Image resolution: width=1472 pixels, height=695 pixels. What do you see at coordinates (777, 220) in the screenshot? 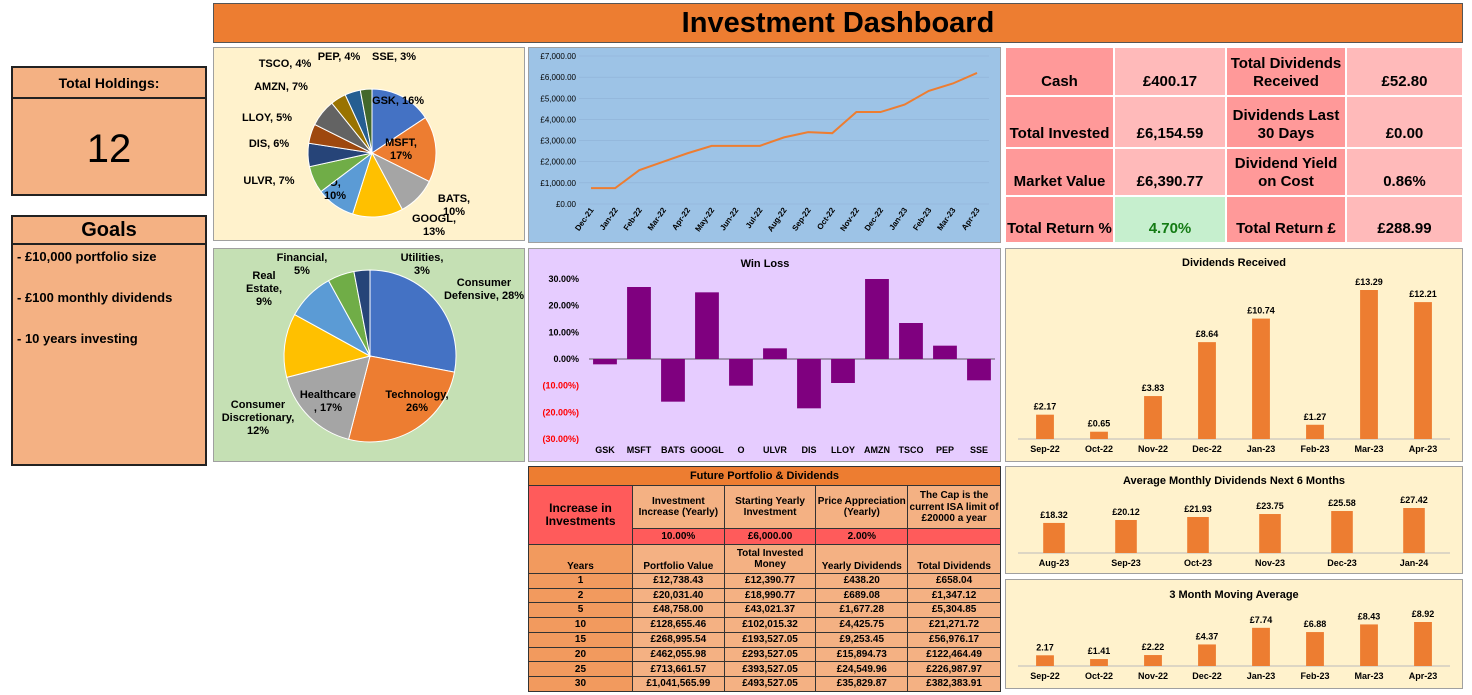
I see `x-tick-label: Aug-22` at bounding box center [777, 220].